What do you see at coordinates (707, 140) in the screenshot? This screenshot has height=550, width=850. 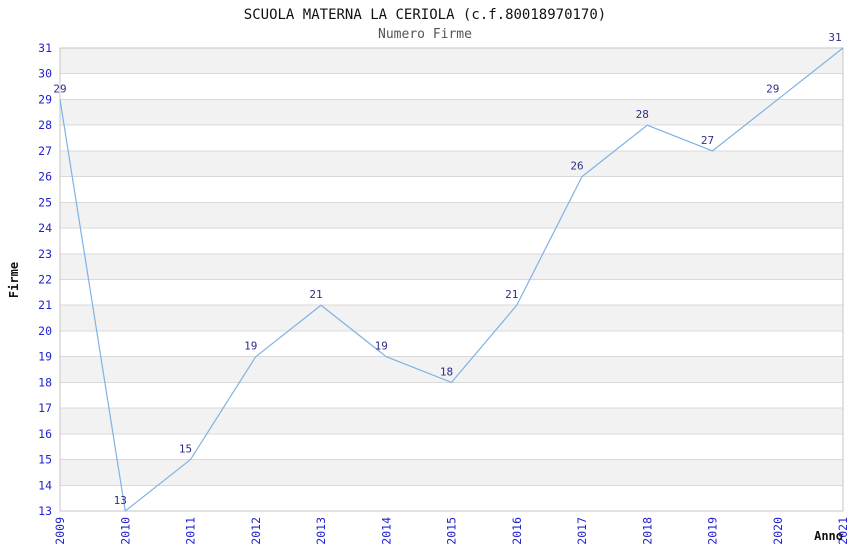 I see `data-point-label: 27` at bounding box center [707, 140].